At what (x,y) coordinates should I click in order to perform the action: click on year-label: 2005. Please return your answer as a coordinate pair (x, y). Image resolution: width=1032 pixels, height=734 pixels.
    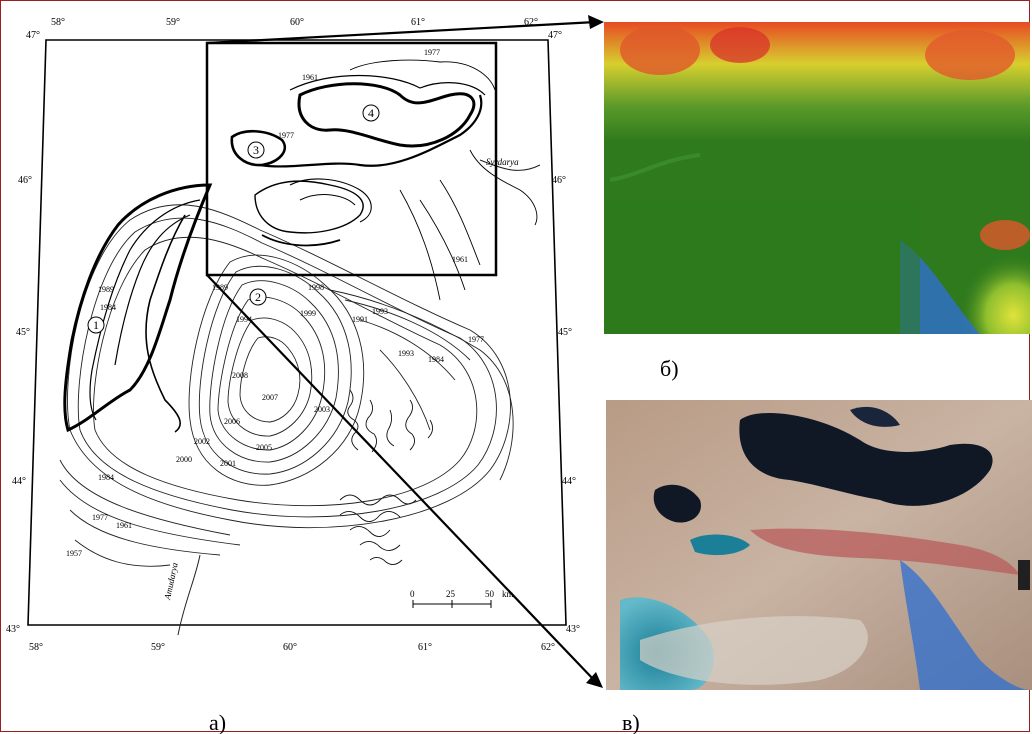
    Looking at the image, I should click on (264, 447).